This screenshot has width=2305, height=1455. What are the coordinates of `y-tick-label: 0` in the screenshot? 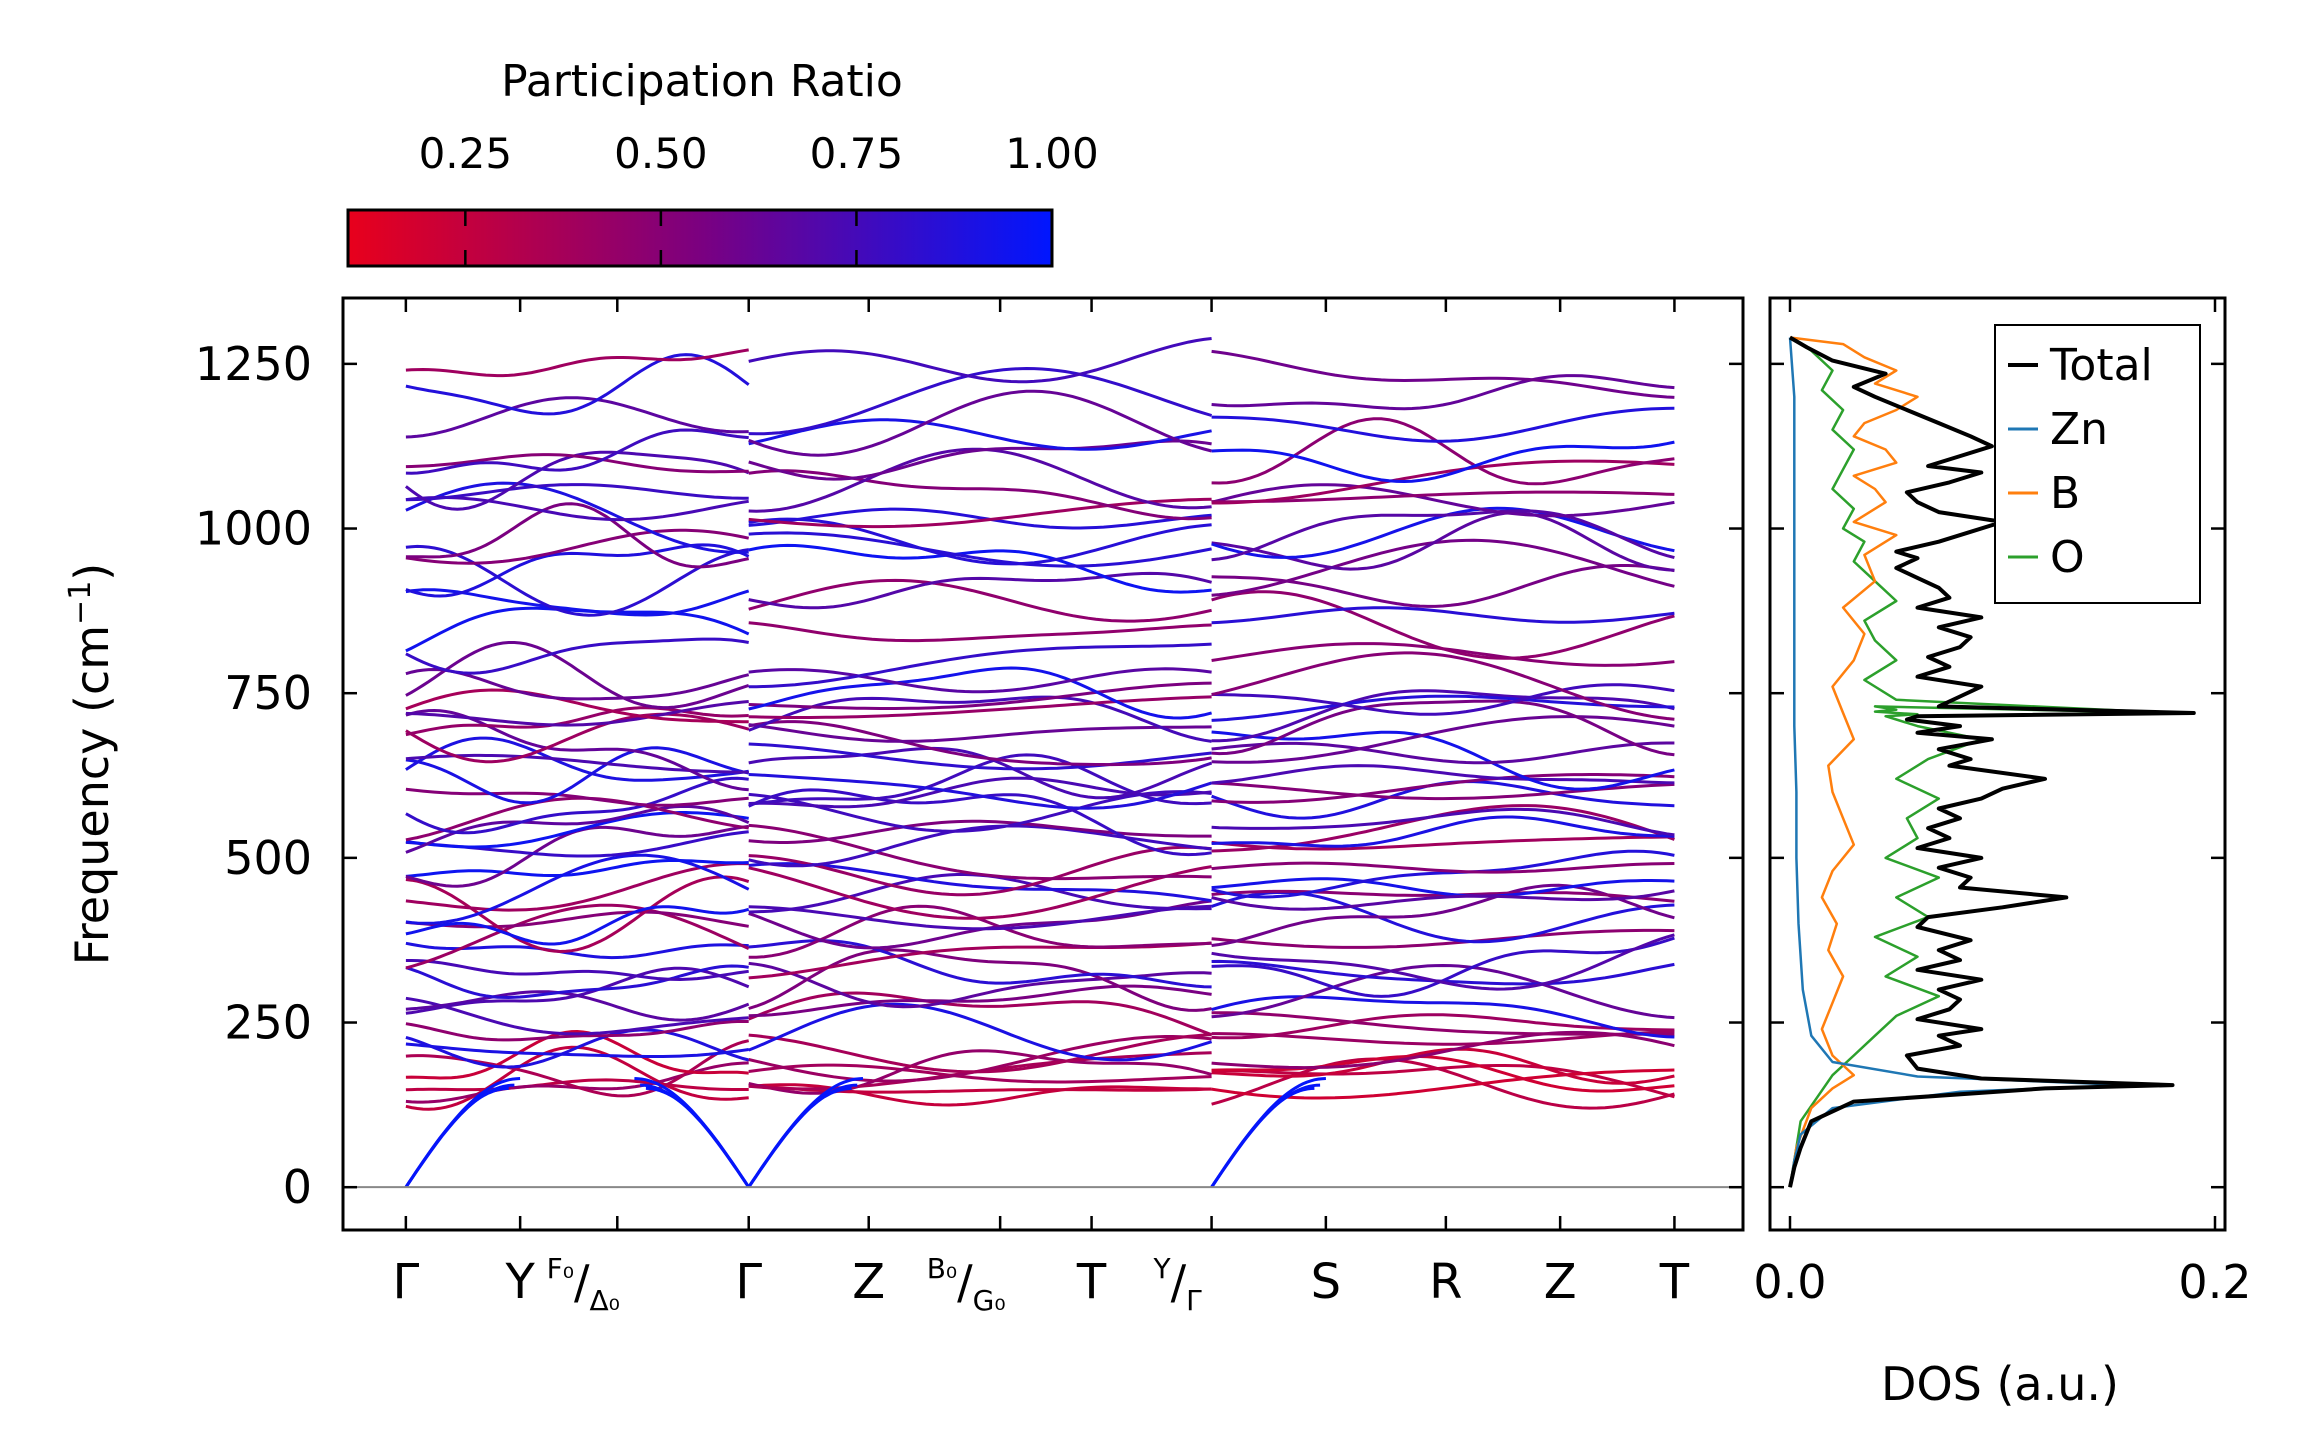 It's located at (297, 1187).